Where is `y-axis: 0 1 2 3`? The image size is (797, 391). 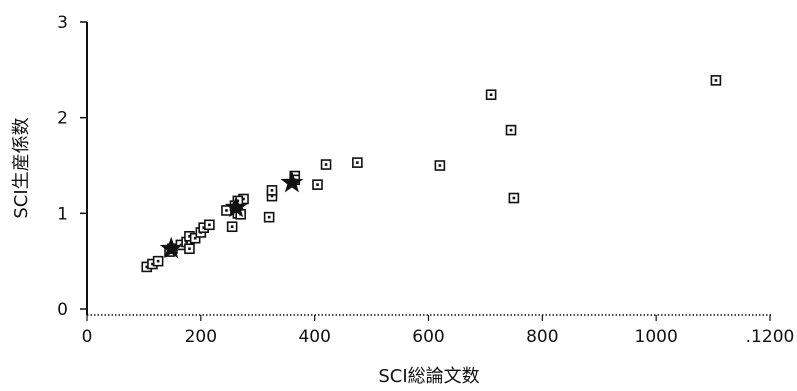
y-axis: 0 1 2 3 is located at coordinates (72, 166).